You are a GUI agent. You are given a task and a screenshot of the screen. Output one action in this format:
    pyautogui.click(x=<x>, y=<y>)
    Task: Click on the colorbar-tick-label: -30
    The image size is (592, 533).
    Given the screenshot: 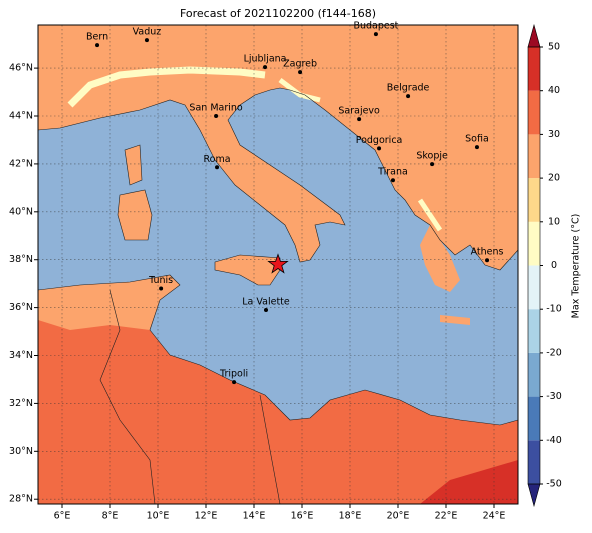 What is the action you would take?
    pyautogui.click(x=554, y=396)
    